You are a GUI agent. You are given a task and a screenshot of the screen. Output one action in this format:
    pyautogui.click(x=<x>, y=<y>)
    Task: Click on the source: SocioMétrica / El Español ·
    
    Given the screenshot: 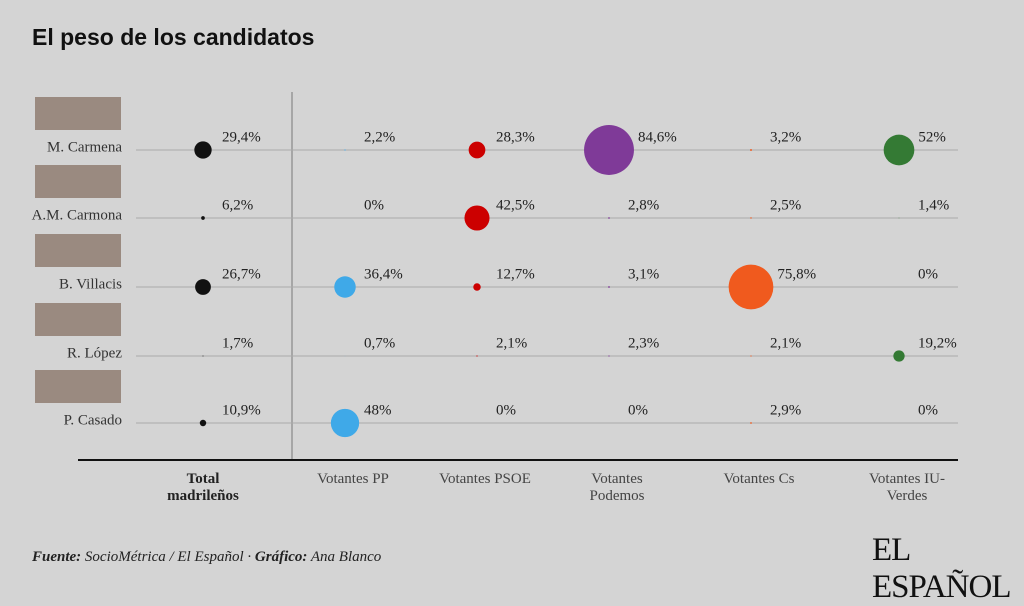 What is the action you would take?
    pyautogui.click(x=168, y=557)
    